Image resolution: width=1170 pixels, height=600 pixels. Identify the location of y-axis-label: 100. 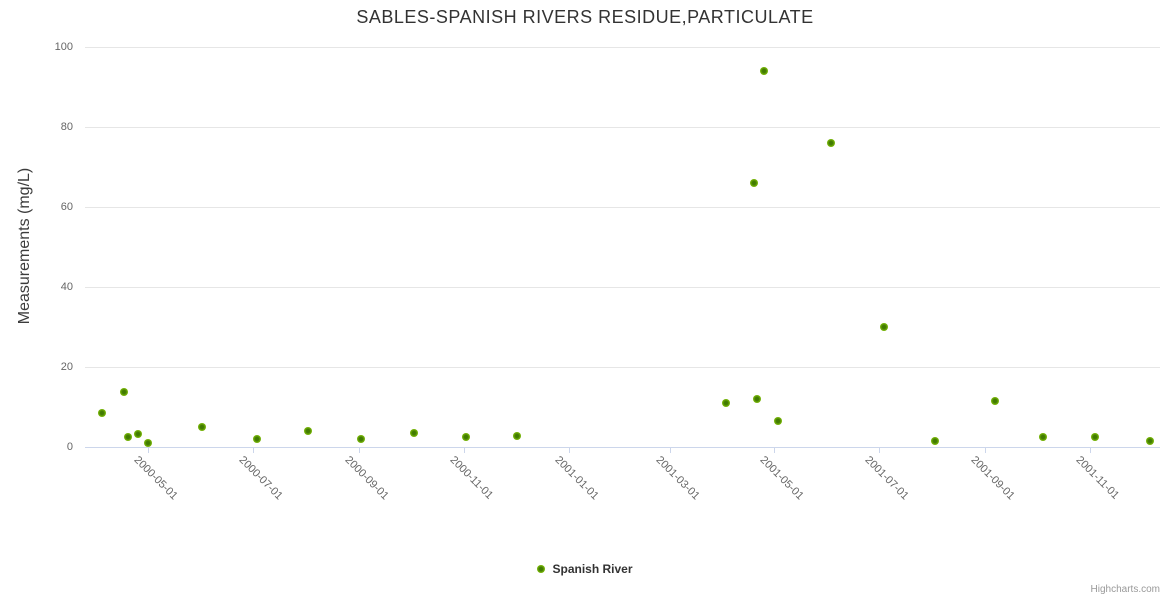
(63, 47).